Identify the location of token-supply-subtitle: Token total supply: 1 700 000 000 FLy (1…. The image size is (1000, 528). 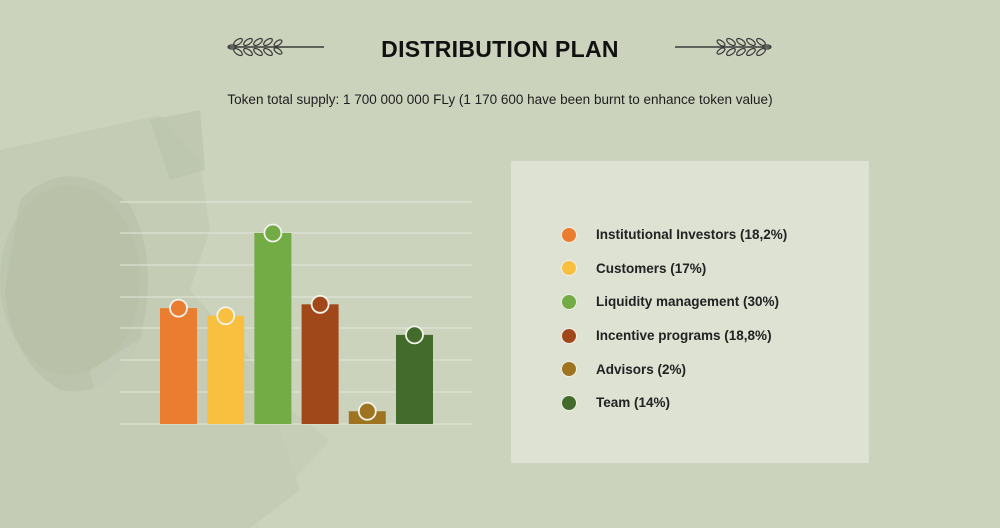
(500, 99).